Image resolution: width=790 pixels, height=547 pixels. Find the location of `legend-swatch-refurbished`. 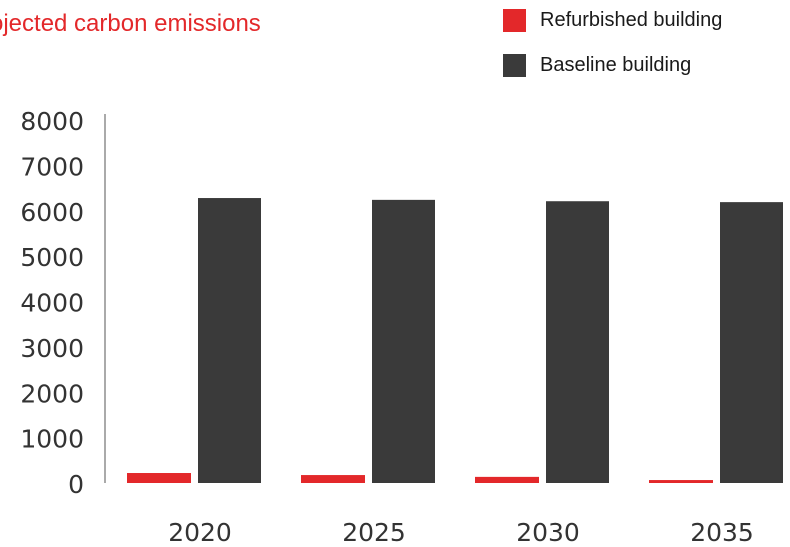

legend-swatch-refurbished is located at coordinates (514, 20).